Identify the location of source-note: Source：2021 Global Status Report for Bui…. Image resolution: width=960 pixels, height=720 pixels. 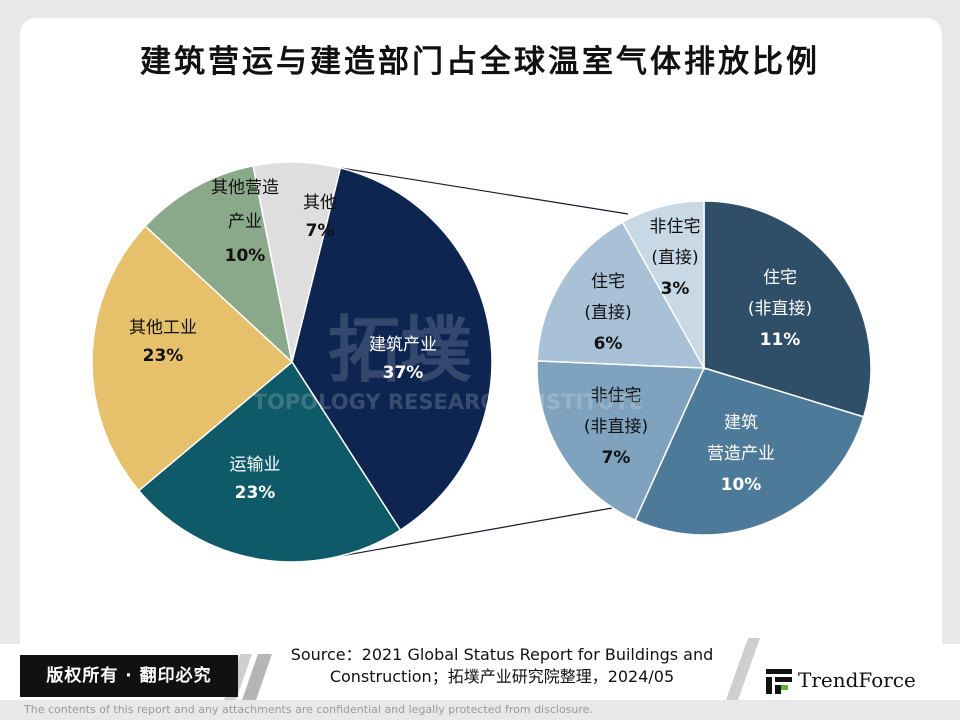
(502, 666).